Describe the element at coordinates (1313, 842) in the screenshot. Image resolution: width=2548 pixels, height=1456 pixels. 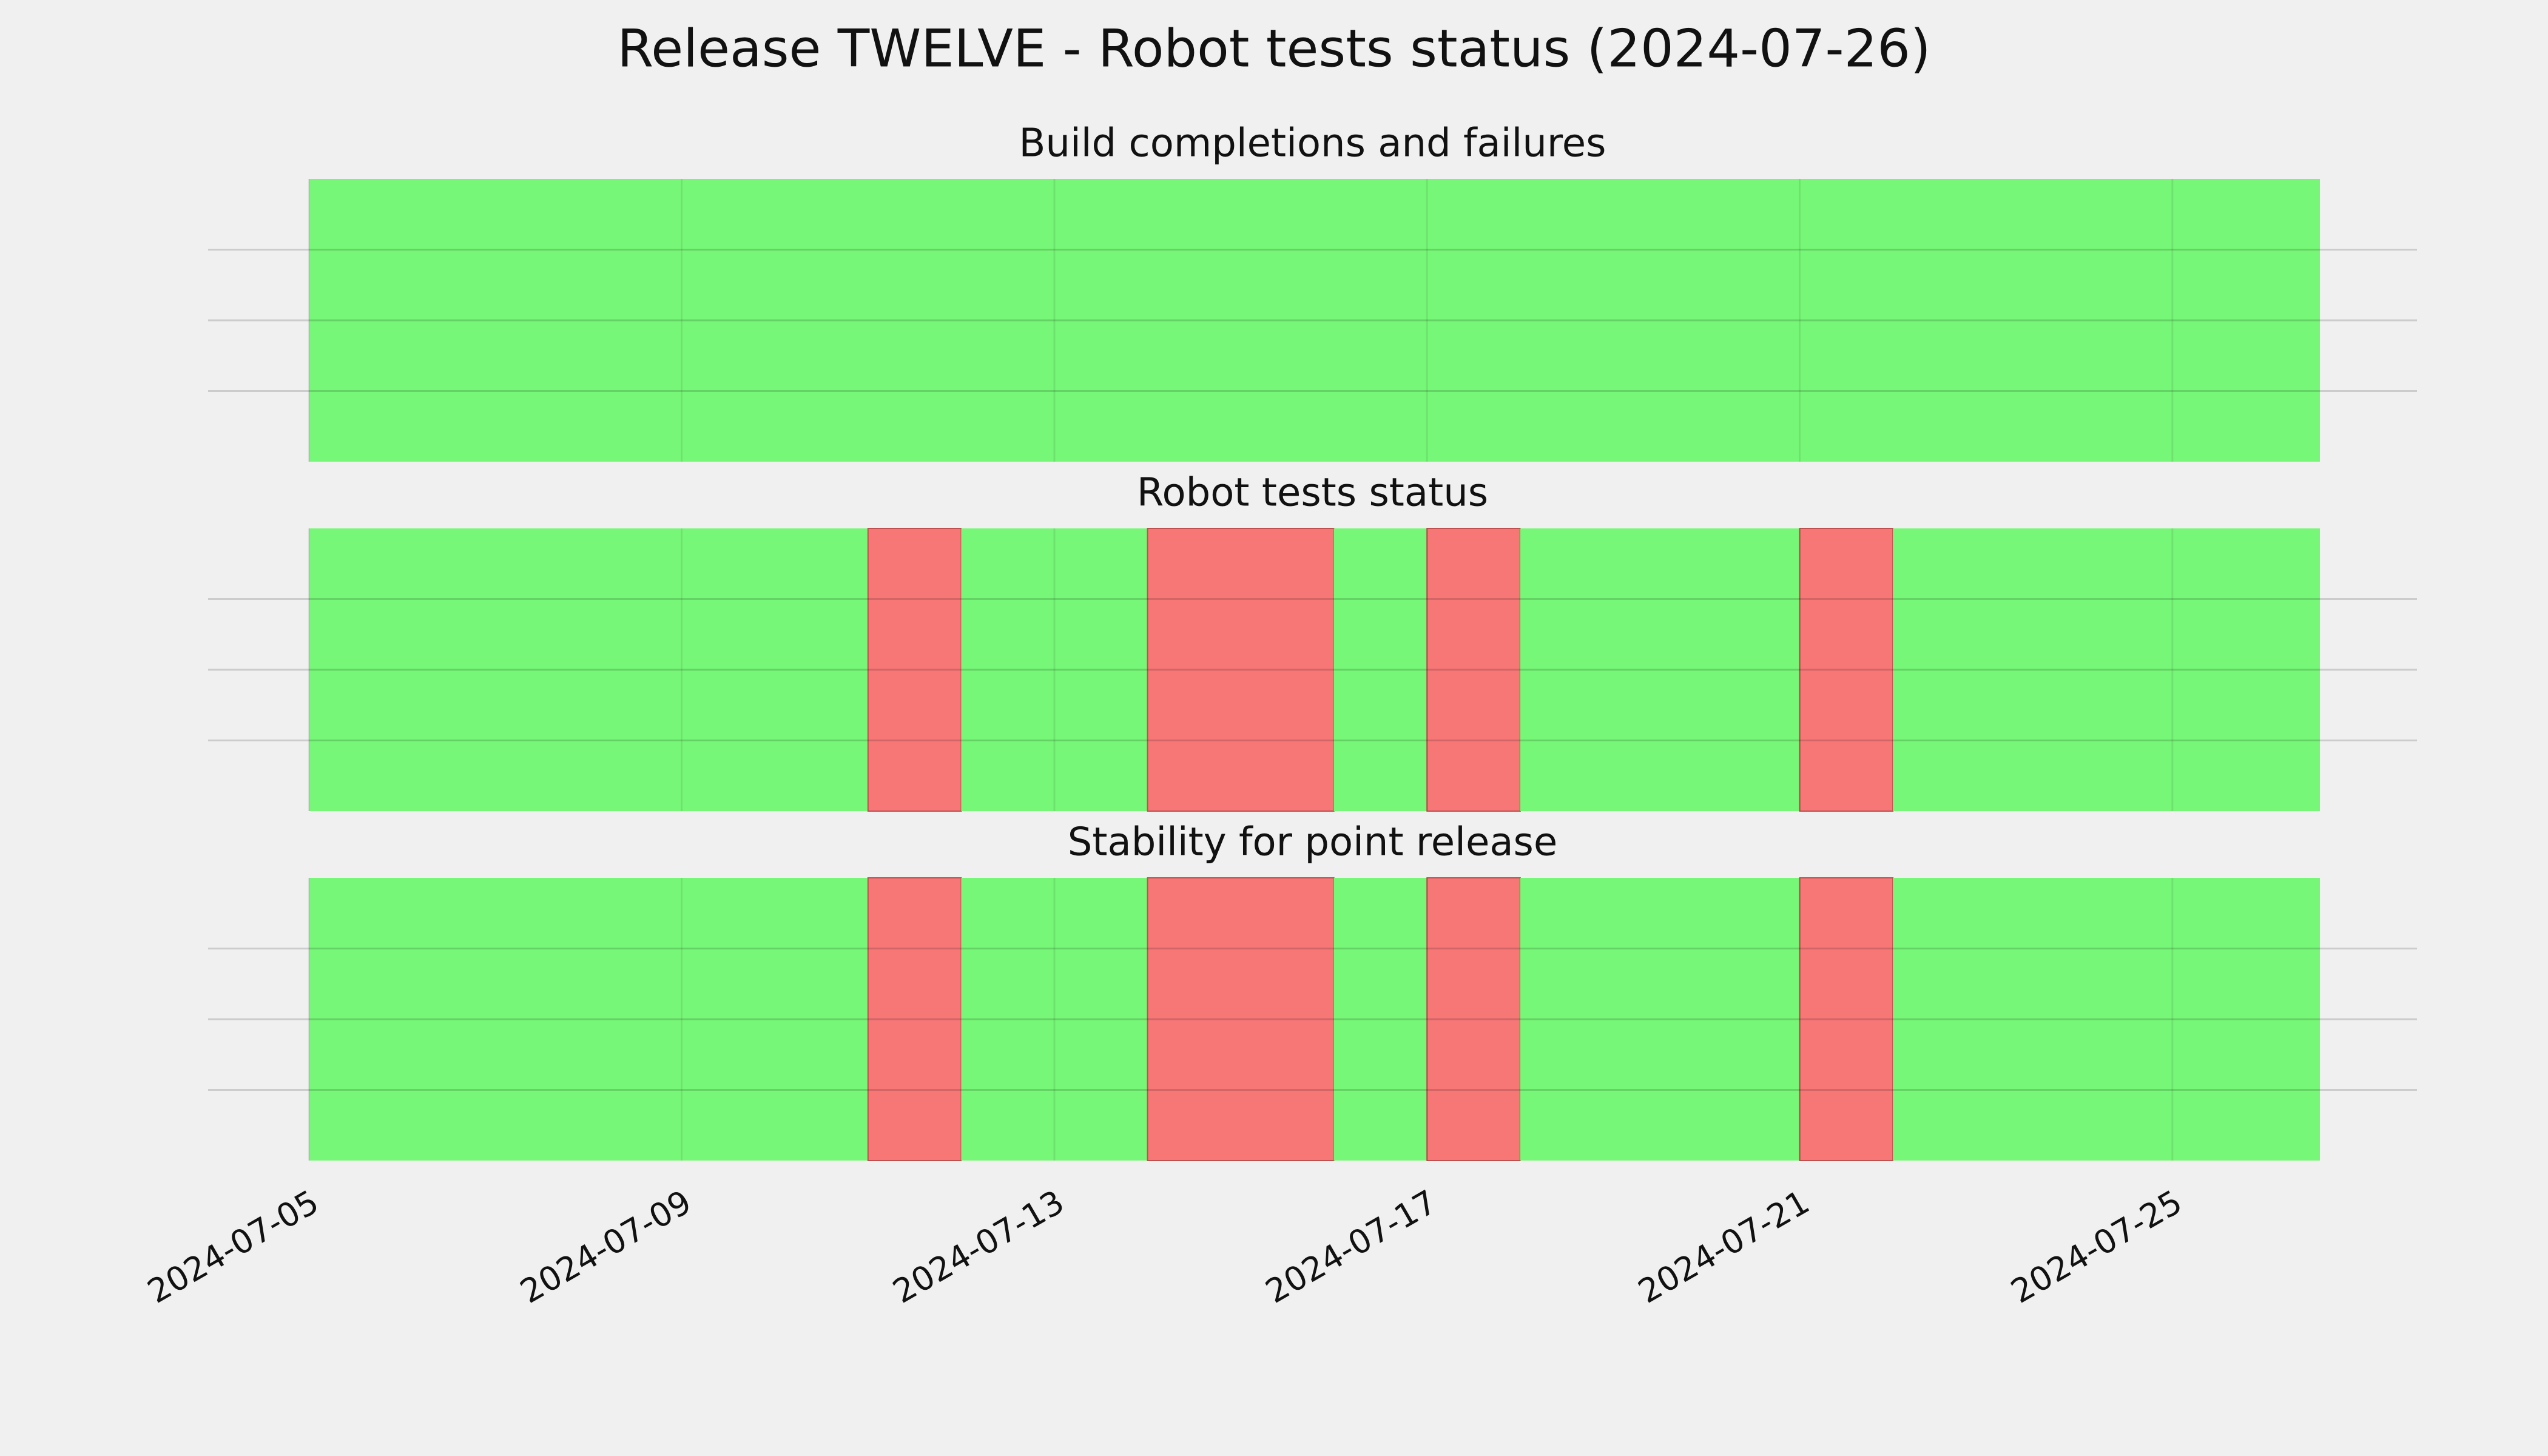
I see `panel-title: Stability for point release` at that location.